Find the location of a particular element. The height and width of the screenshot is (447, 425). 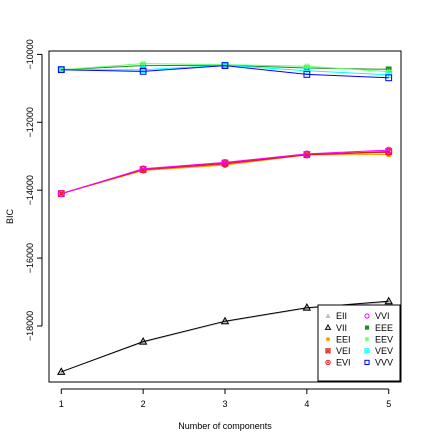

legend-item: EVI is located at coordinates (338, 363).